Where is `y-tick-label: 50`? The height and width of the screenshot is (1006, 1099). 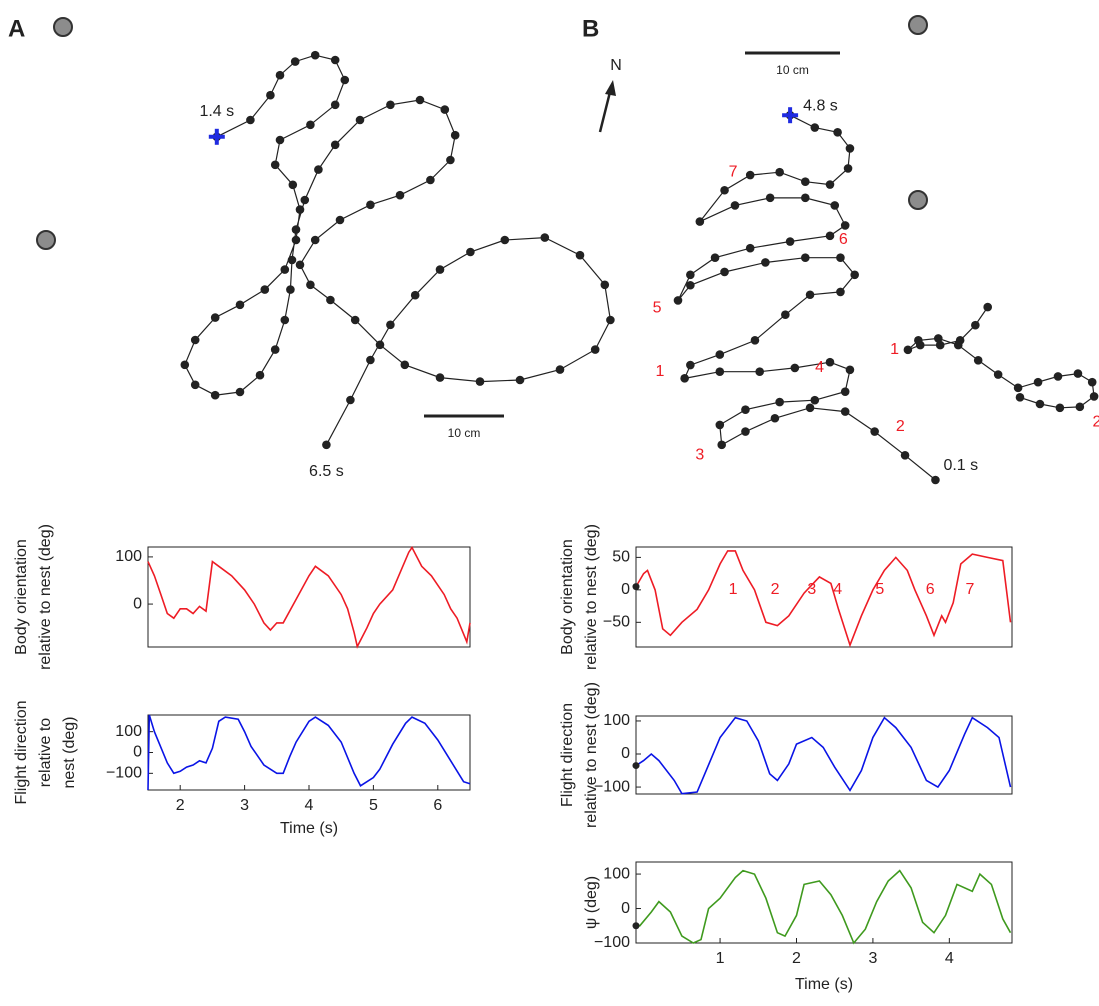
y-tick-label: 50 is located at coordinates (621, 557).